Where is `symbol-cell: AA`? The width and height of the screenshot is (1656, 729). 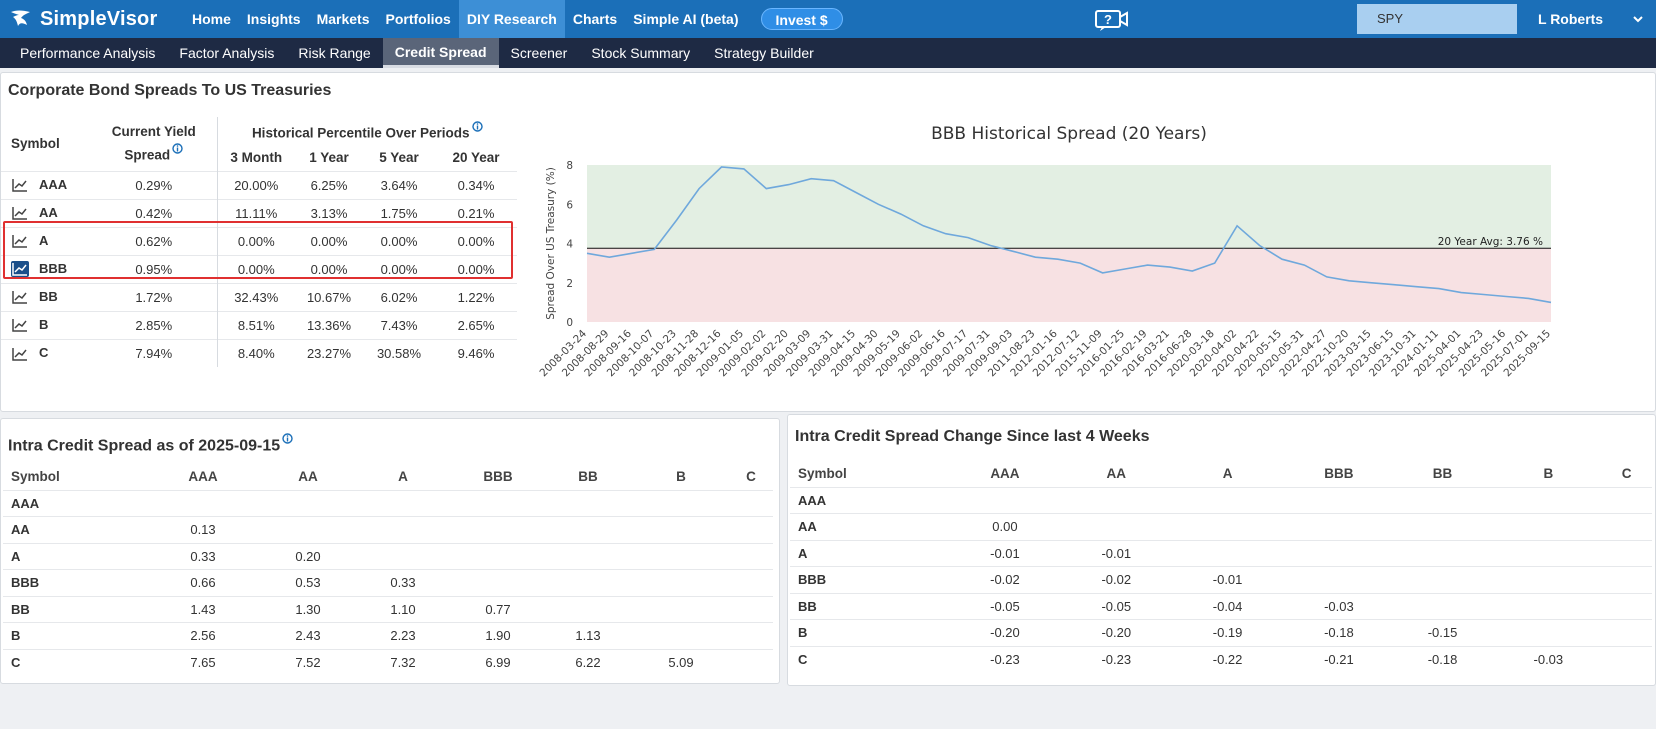
symbol-cell: AA is located at coordinates (46, 213).